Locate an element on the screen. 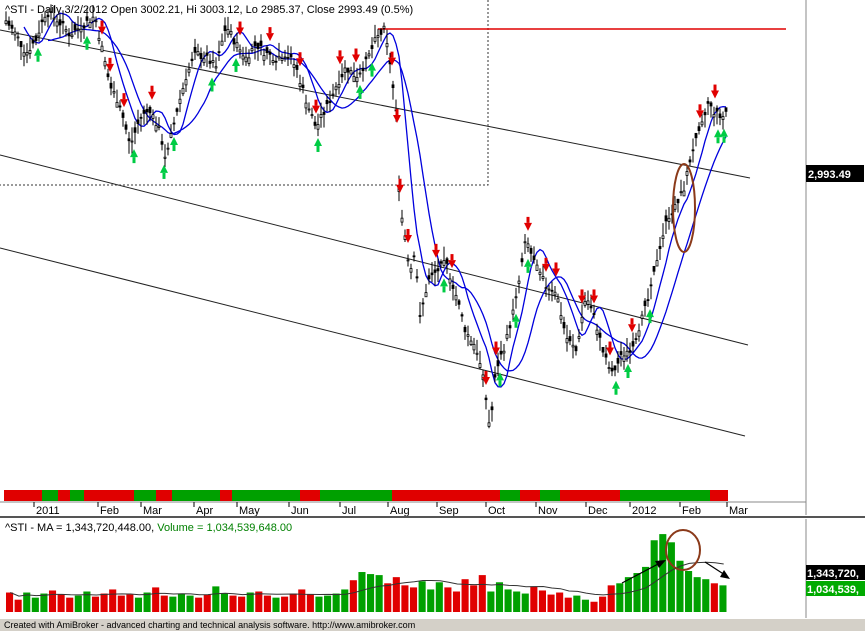 This screenshot has height=631, width=865. x-tick-label: Oct is located at coordinates (496, 511).